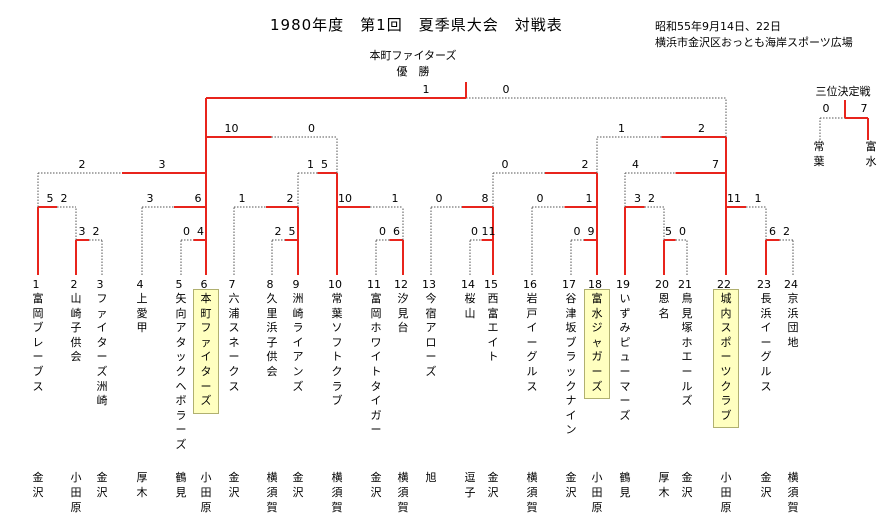 This screenshot has width=885, height=515. What do you see at coordinates (793, 320) in the screenshot?
I see `team-name: 京浜団地` at bounding box center [793, 320].